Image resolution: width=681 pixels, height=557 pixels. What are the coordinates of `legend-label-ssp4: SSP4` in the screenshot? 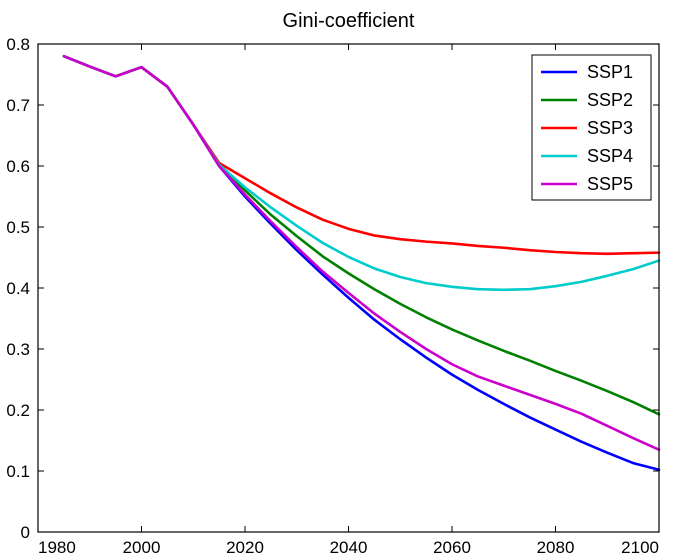 It's located at (610, 156).